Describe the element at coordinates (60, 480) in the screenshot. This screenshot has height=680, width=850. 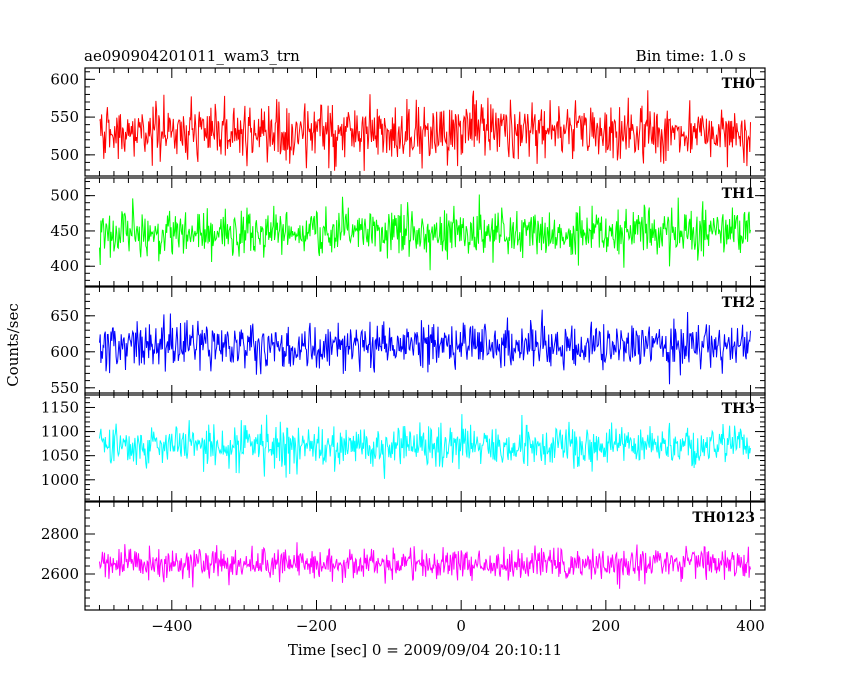
I see `y-tick-label: 1000` at that location.